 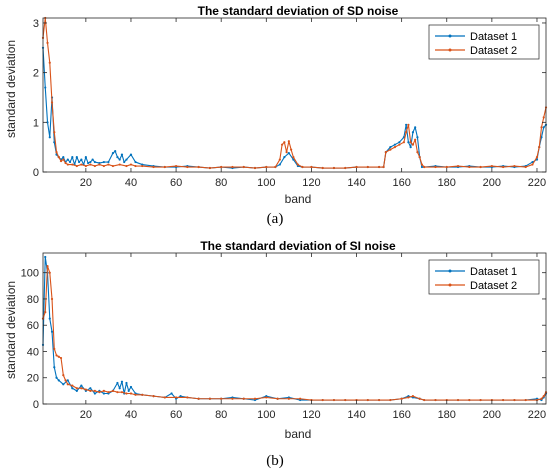 I want to click on legend-label: Dataset 2, so click(x=493, y=286).